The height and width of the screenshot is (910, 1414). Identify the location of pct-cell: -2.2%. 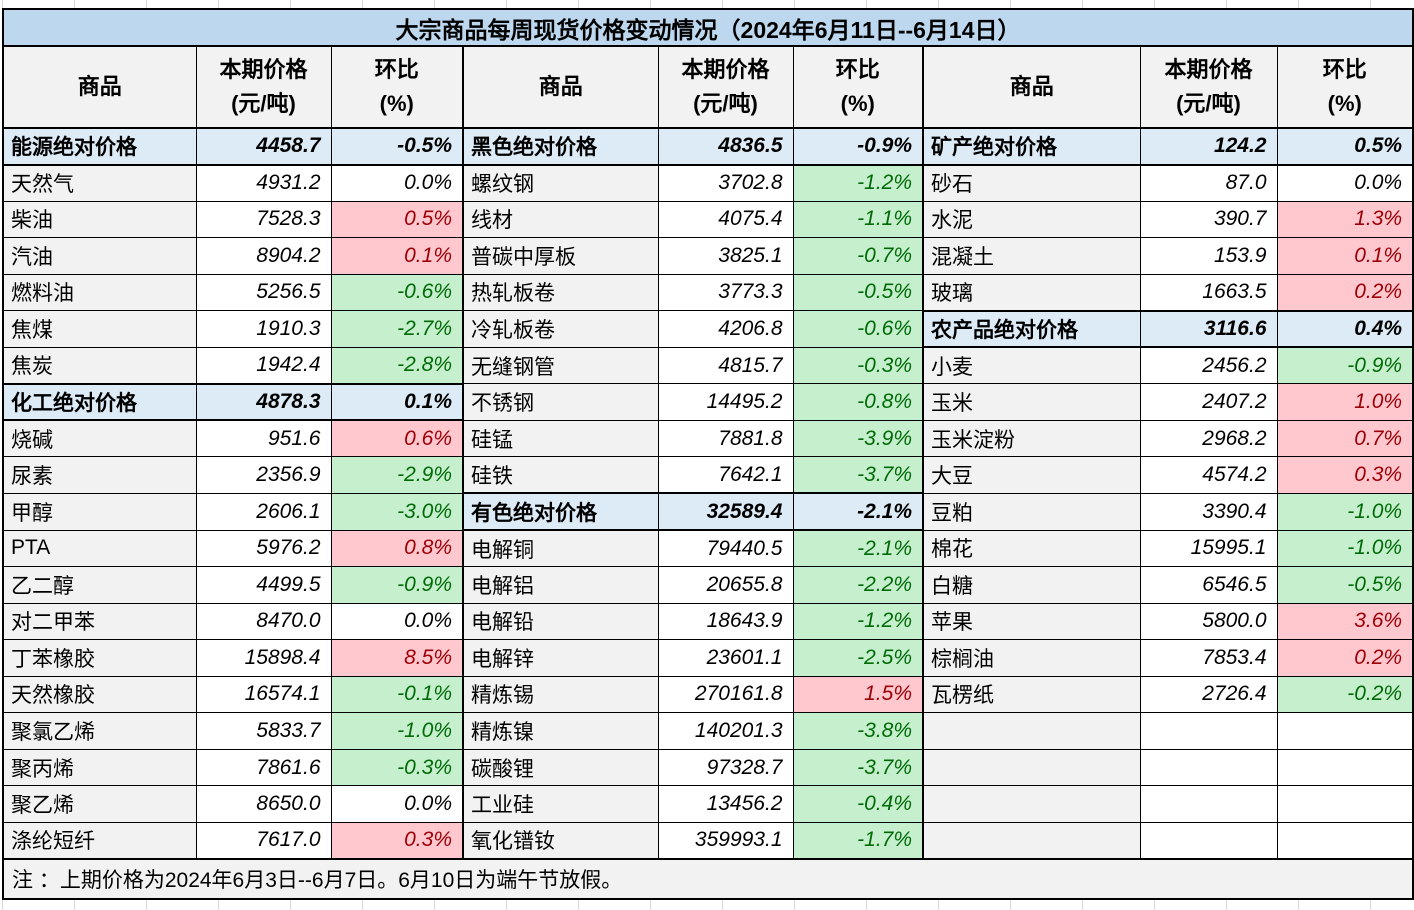
(858, 585).